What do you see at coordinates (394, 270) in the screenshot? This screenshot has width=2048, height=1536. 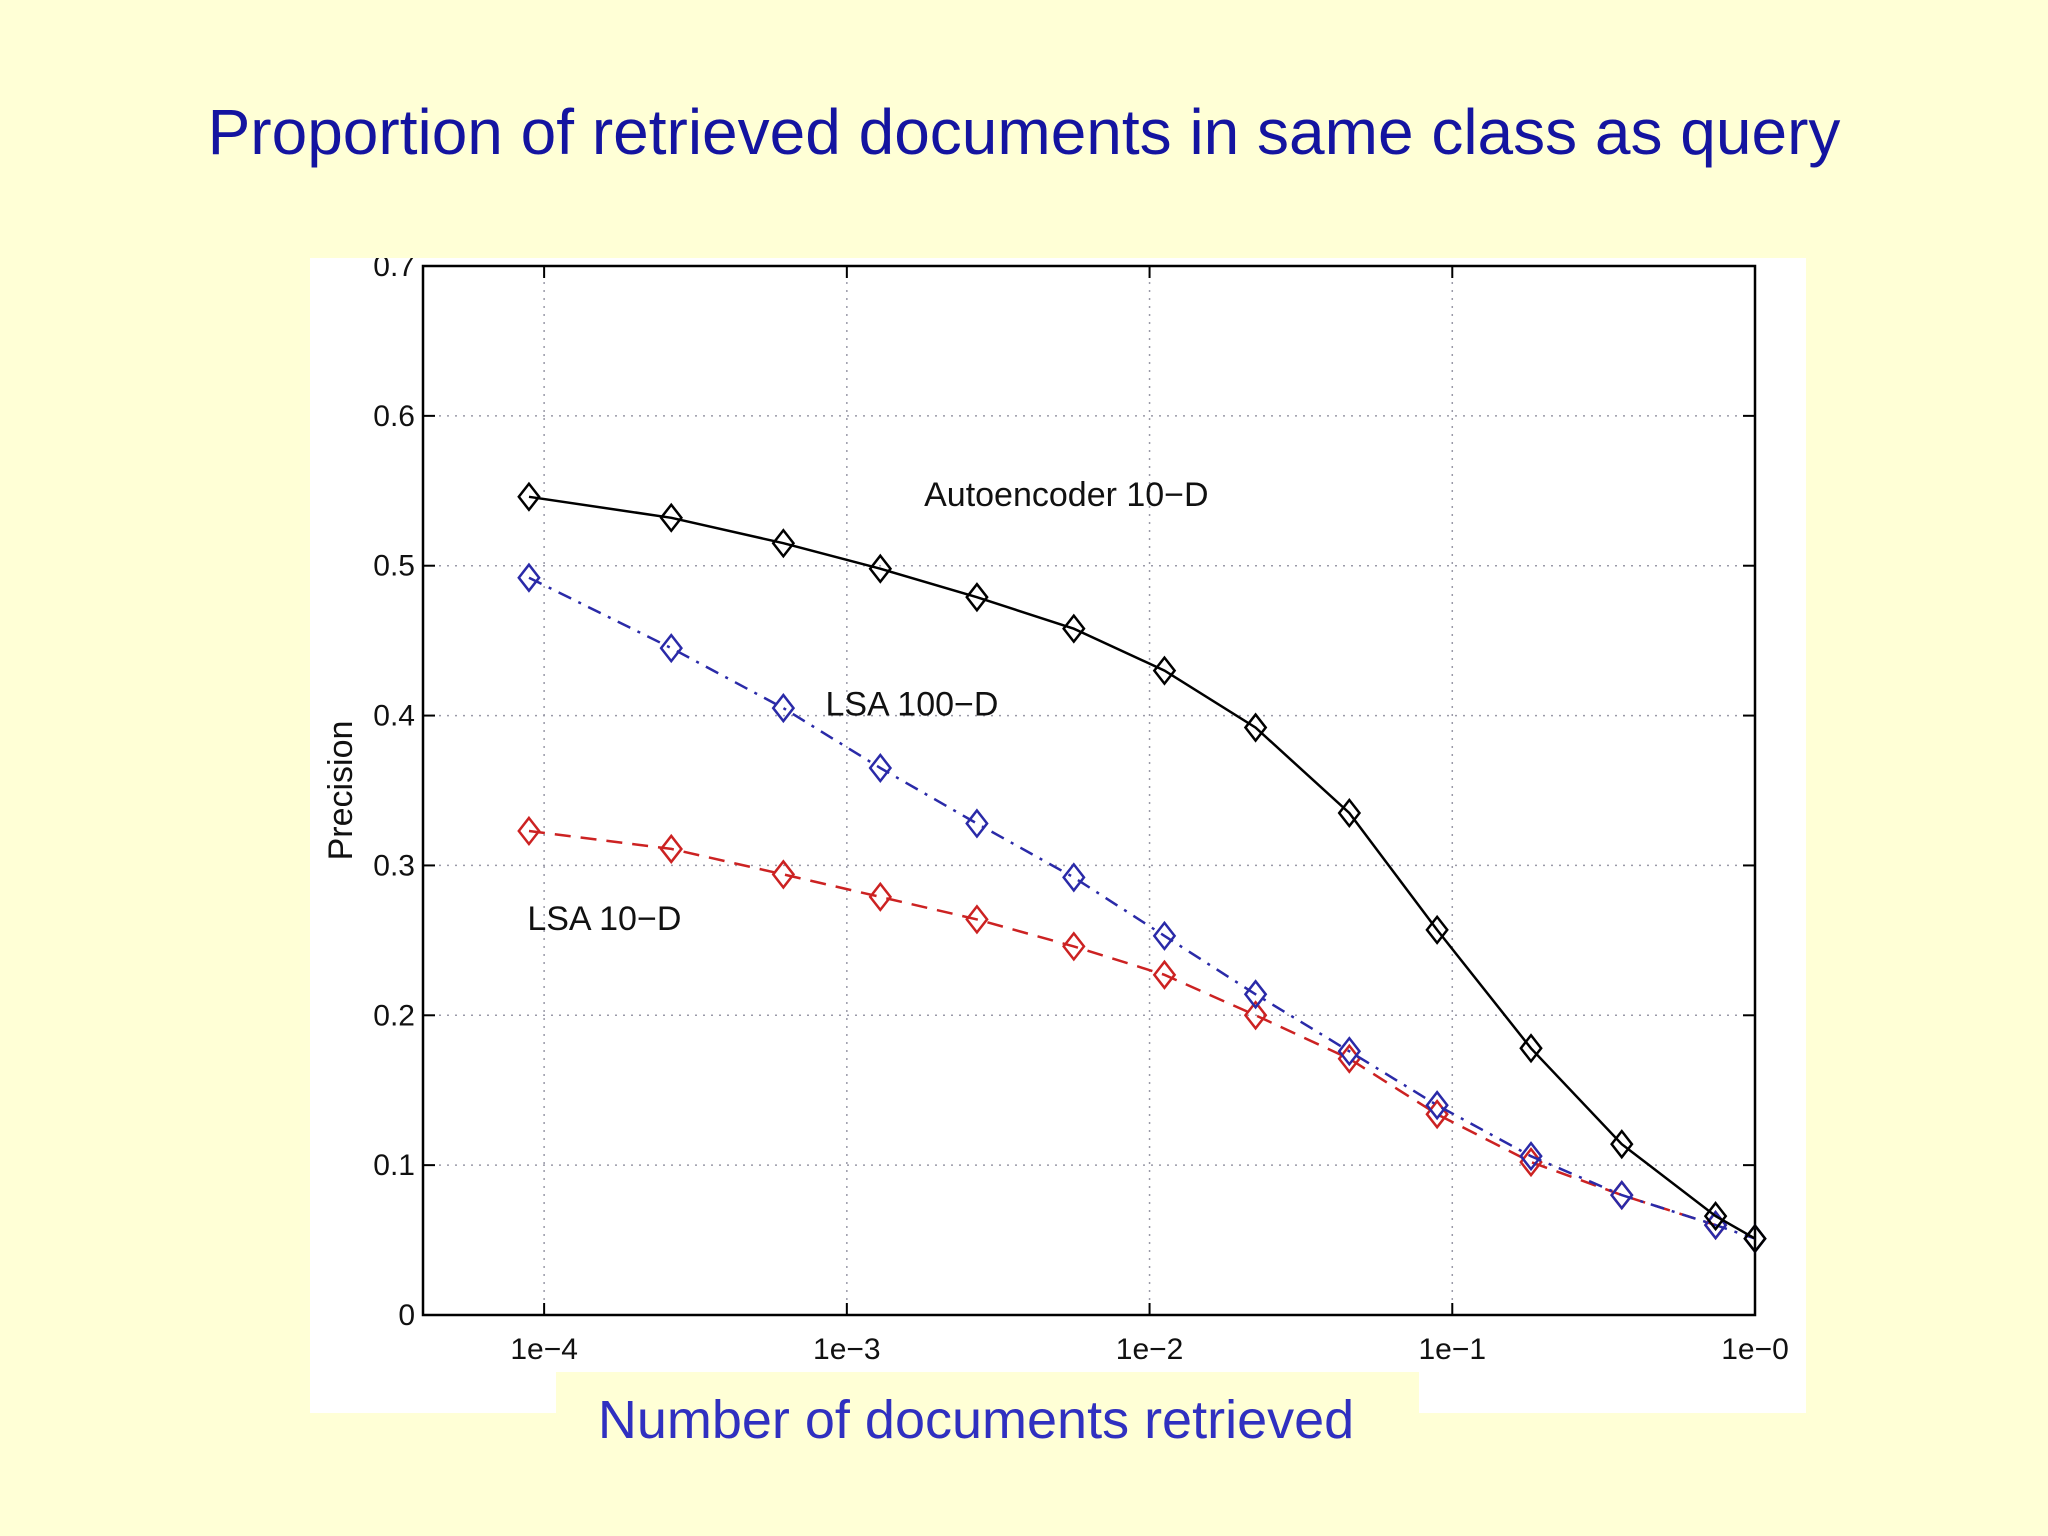 I see `y-tick-label: 0.7` at bounding box center [394, 270].